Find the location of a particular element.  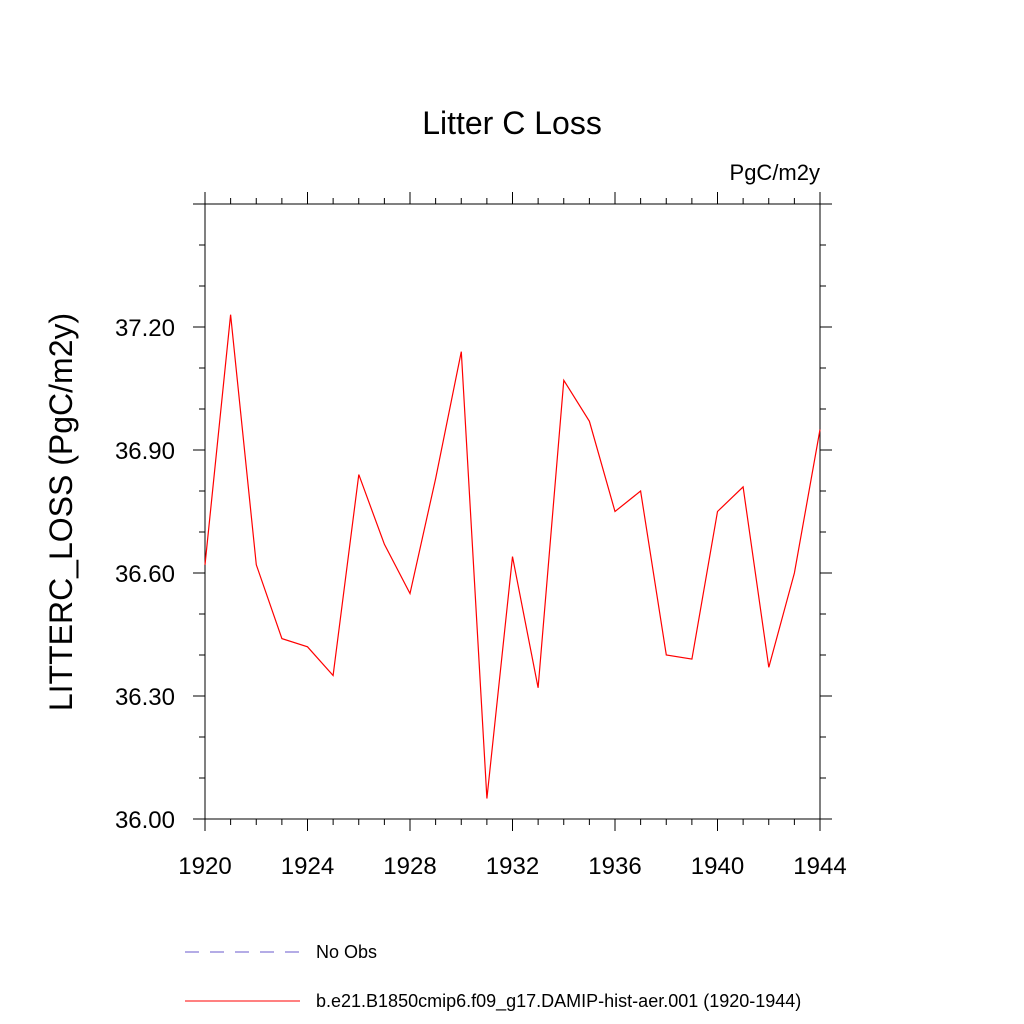

x-tick-label: 1932 is located at coordinates (512, 866).